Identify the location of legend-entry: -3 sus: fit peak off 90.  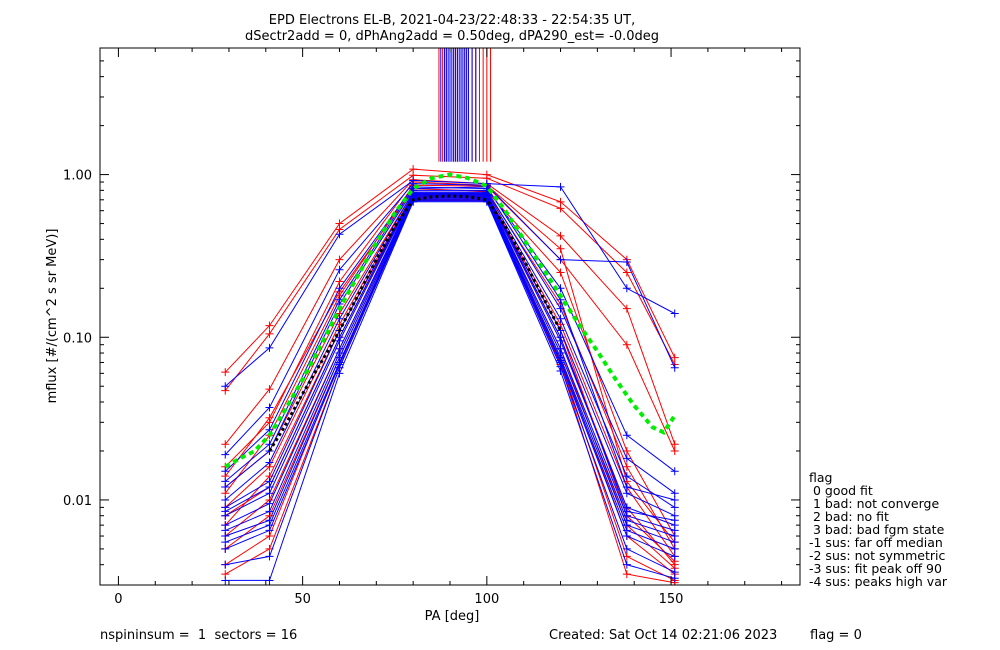
(875, 568).